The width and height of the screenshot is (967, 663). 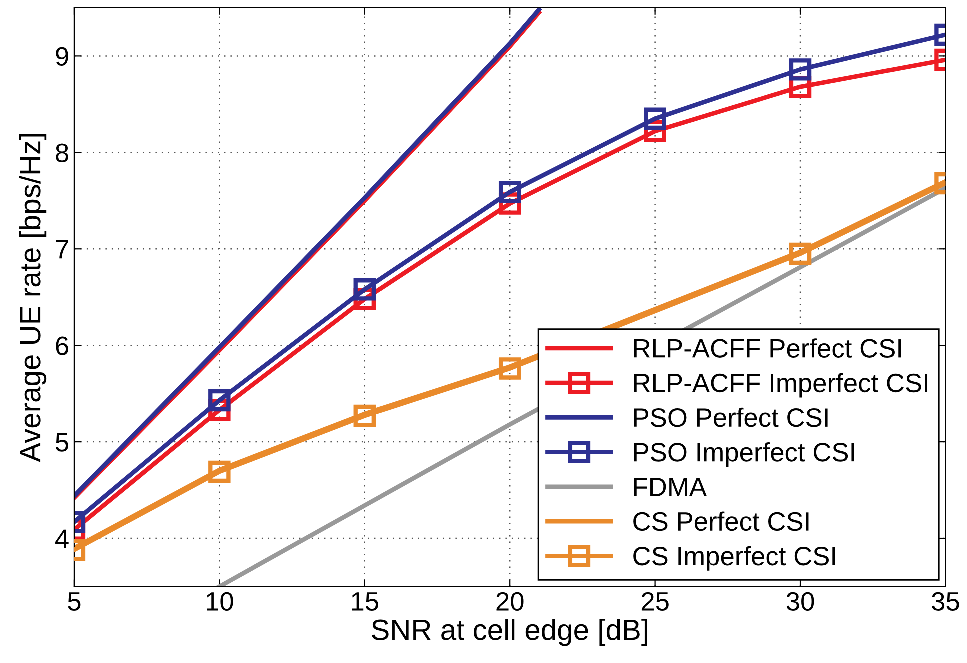 I want to click on x-tick-label: 20, so click(x=510, y=601).